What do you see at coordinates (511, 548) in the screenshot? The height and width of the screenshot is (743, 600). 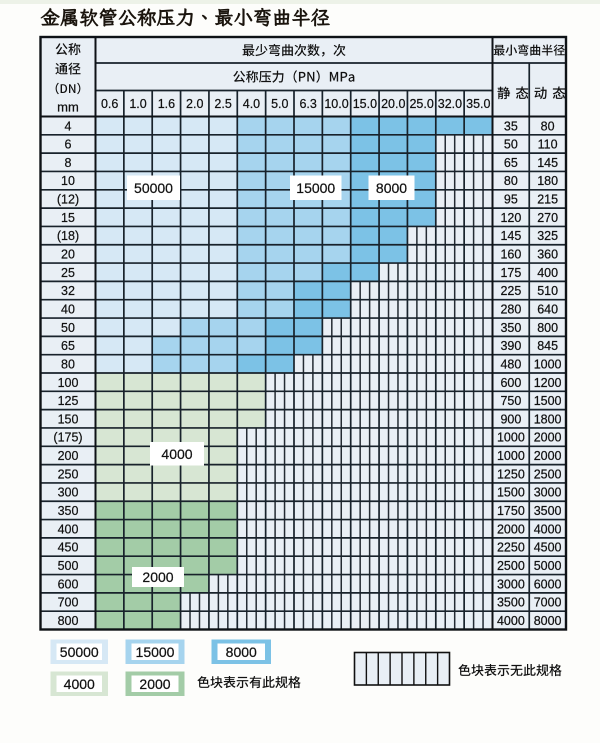 I see `svg-text: 2250` at bounding box center [511, 548].